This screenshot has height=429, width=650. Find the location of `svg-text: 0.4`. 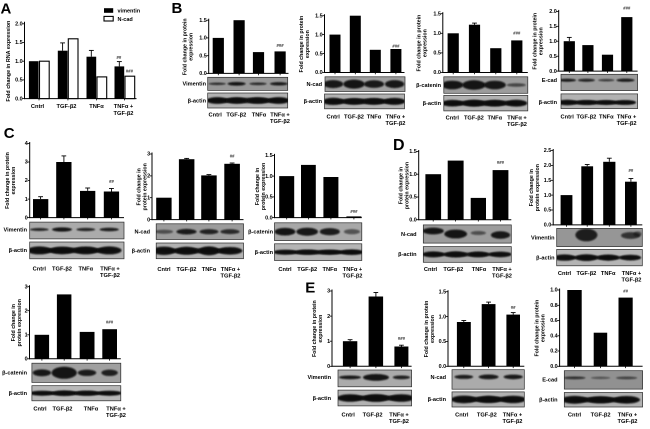

svg-text: 0.4 is located at coordinates (554, 337).